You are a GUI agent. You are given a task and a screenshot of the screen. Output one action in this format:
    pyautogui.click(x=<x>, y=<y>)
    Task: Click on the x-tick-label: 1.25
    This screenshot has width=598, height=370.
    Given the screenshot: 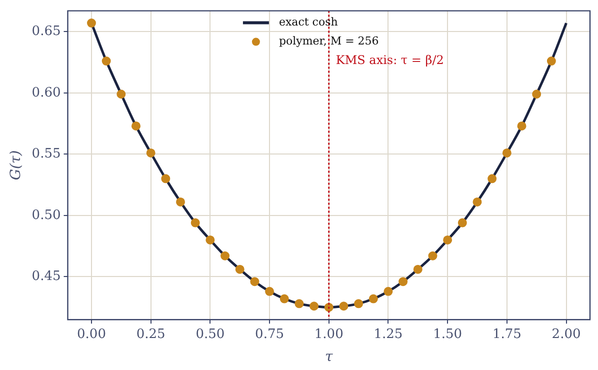 What is the action you would take?
    pyautogui.click(x=388, y=334)
    